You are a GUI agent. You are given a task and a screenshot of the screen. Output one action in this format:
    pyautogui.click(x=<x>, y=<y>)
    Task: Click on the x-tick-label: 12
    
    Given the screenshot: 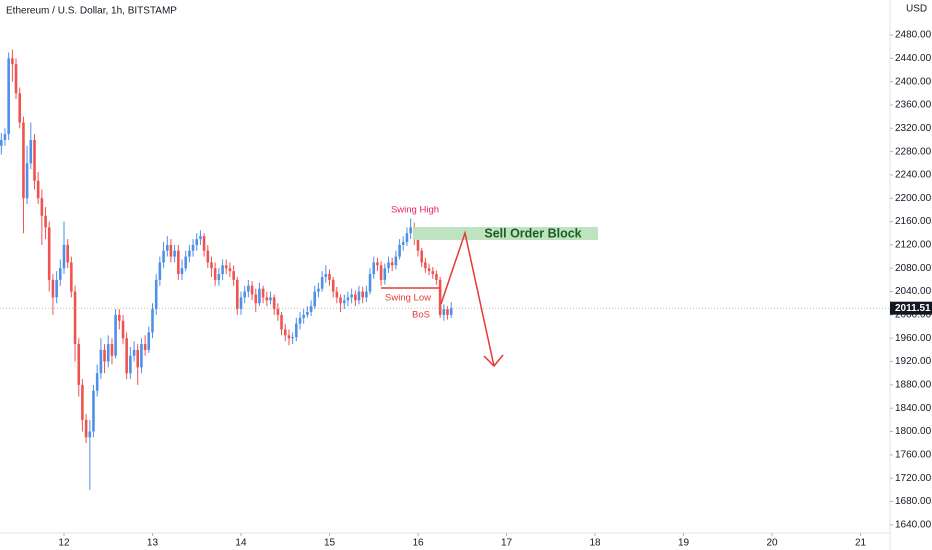 What is the action you would take?
    pyautogui.click(x=64, y=543)
    